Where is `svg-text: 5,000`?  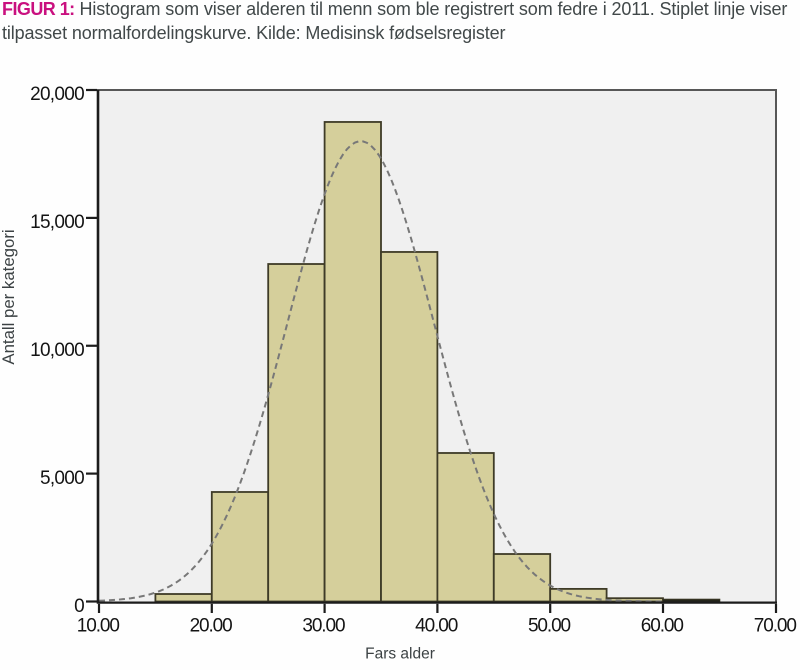 svg-text: 5,000 is located at coordinates (62, 478).